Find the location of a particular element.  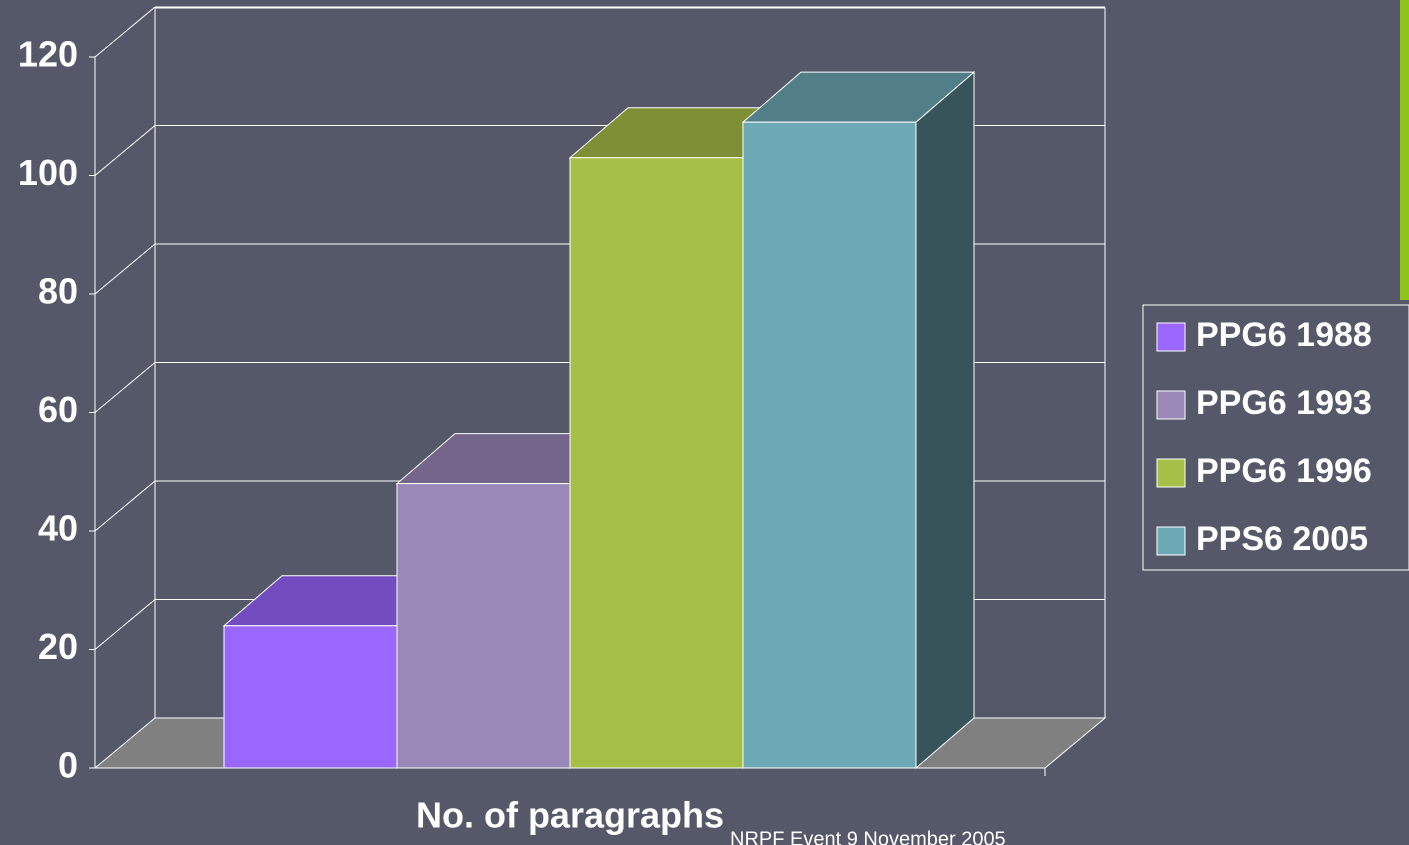

legend-label: PPG6 1988 is located at coordinates (1284, 335).